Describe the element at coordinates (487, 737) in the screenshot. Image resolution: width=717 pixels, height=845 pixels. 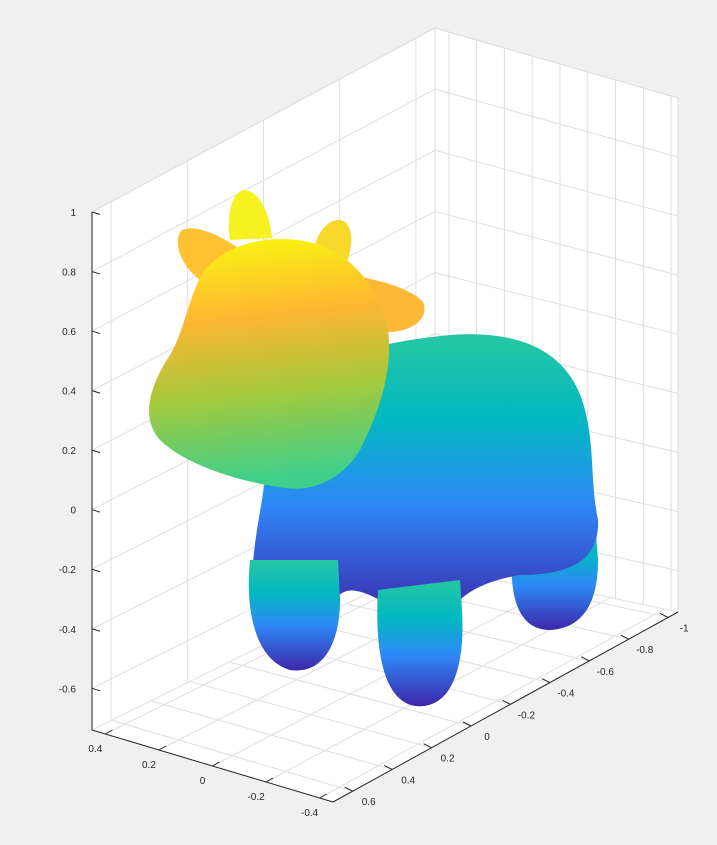
I see `y-tick-label: 0` at that location.